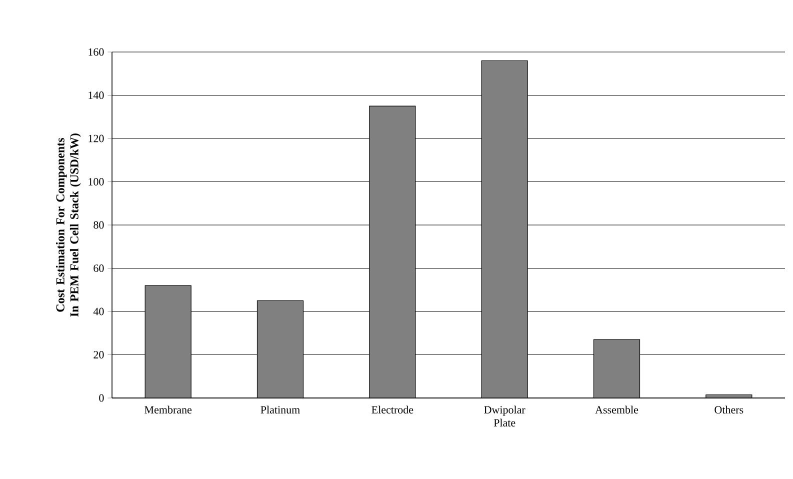  I want to click on y-tick-label: 140, so click(96, 95).